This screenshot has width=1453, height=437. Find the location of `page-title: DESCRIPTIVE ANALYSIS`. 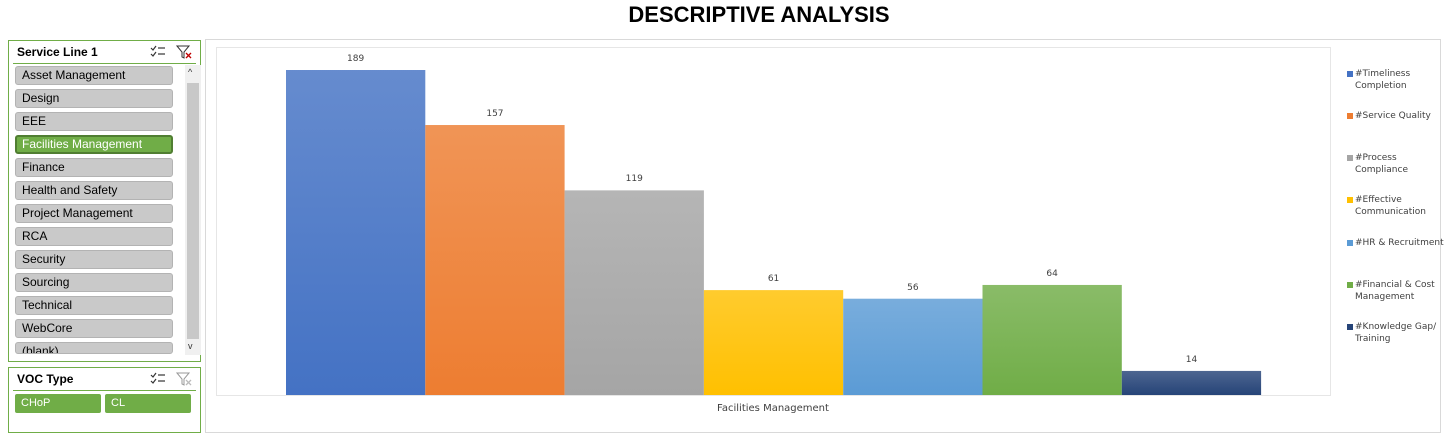

page-title: DESCRIPTIVE ANALYSIS is located at coordinates (759, 14).